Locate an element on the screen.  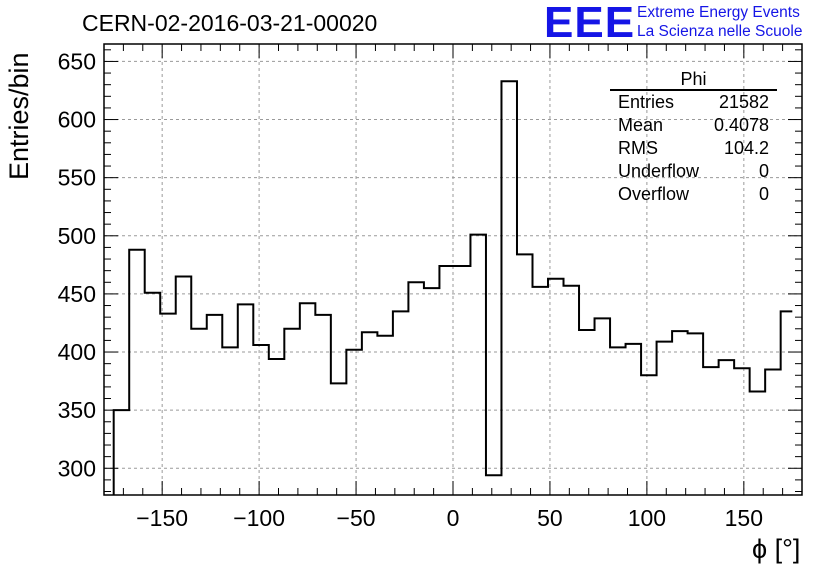
stats-label: RMS is located at coordinates (638, 148).